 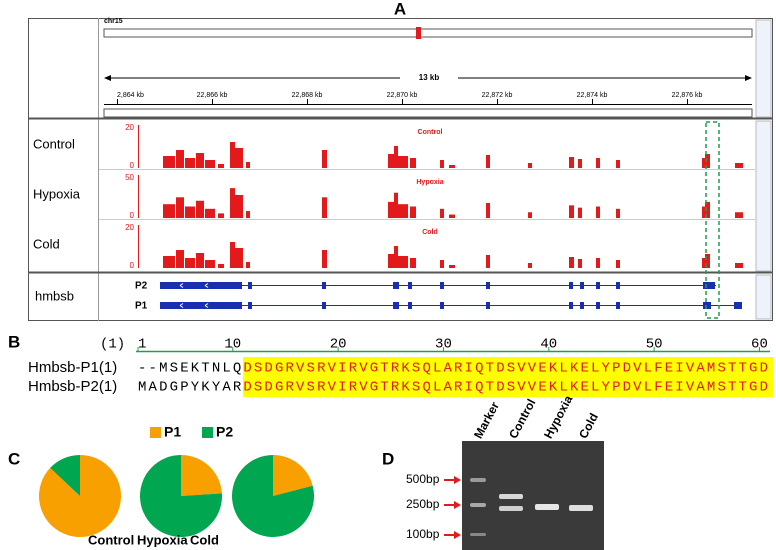 What do you see at coordinates (142, 345) in the screenshot?
I see `ruler-tick-label: 1` at bounding box center [142, 345].